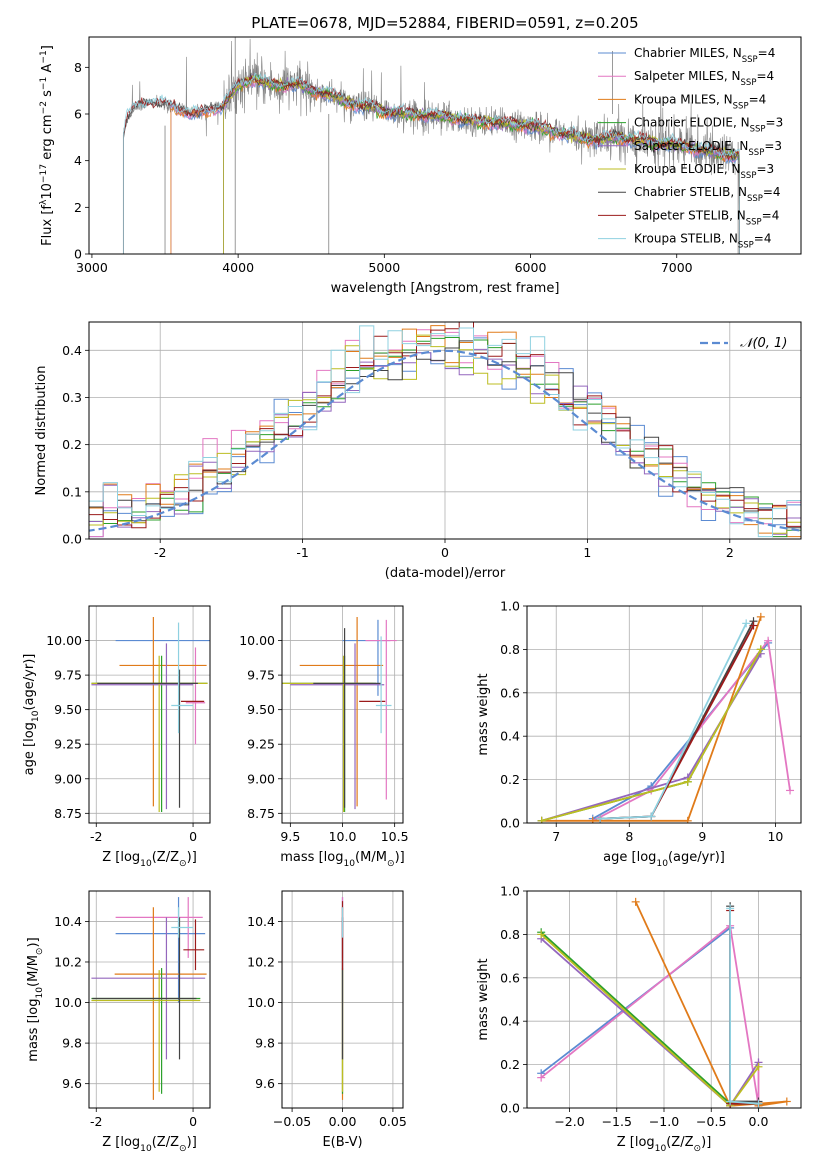  Describe the element at coordinates (688, 53) in the screenshot. I see `legend-label-main: Chabrier MILES, N` at that location.